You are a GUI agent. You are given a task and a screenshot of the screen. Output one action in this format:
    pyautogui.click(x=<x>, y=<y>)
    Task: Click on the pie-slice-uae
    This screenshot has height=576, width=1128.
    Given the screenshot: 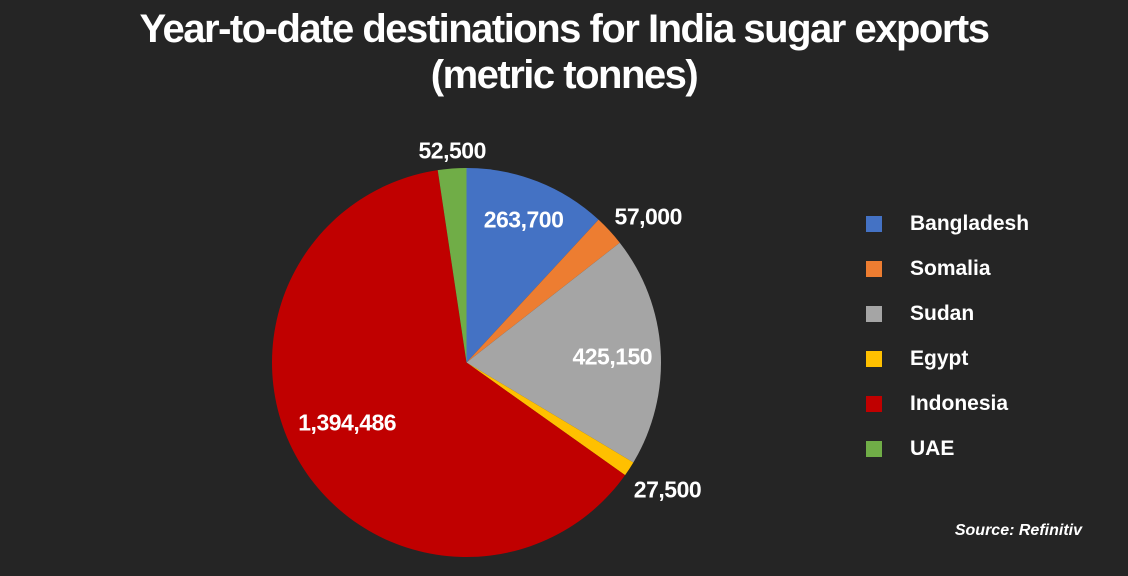 What is the action you would take?
    pyautogui.click(x=452, y=265)
    